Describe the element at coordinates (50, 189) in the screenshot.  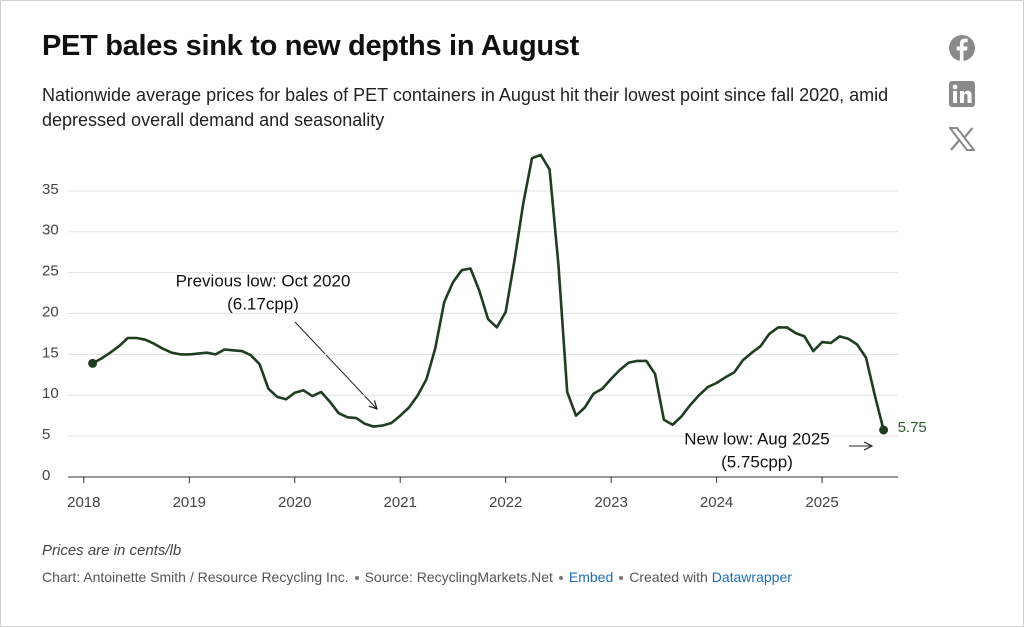
I see `y-tick-label: 35` at that location.